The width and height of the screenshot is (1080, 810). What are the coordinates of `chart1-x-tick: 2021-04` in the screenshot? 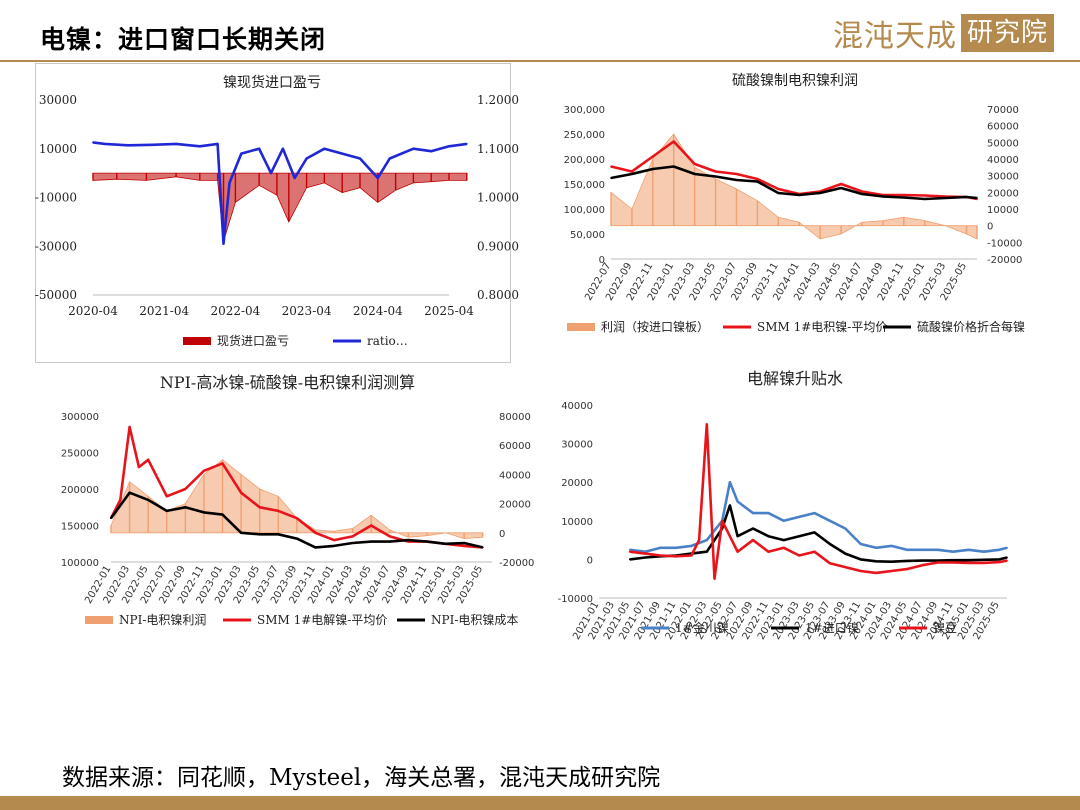 It's located at (164, 311).